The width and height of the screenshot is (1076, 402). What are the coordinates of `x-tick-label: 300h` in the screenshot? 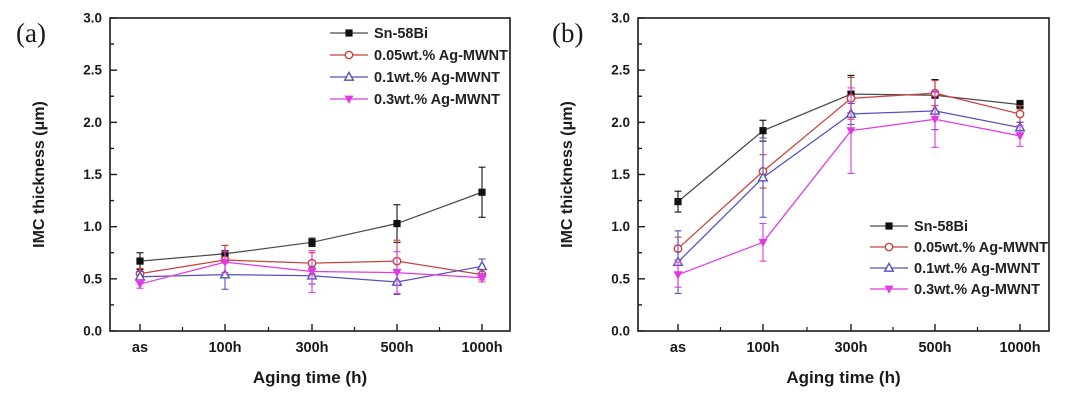 It's located at (850, 348).